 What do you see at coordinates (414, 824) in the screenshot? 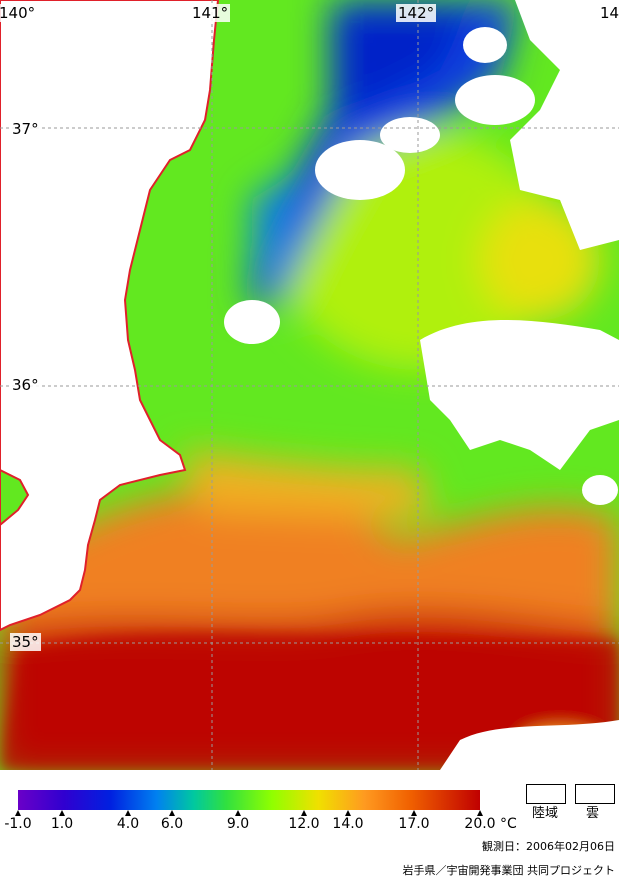
I see `colorbar-tick-label: 17.0` at bounding box center [414, 824].